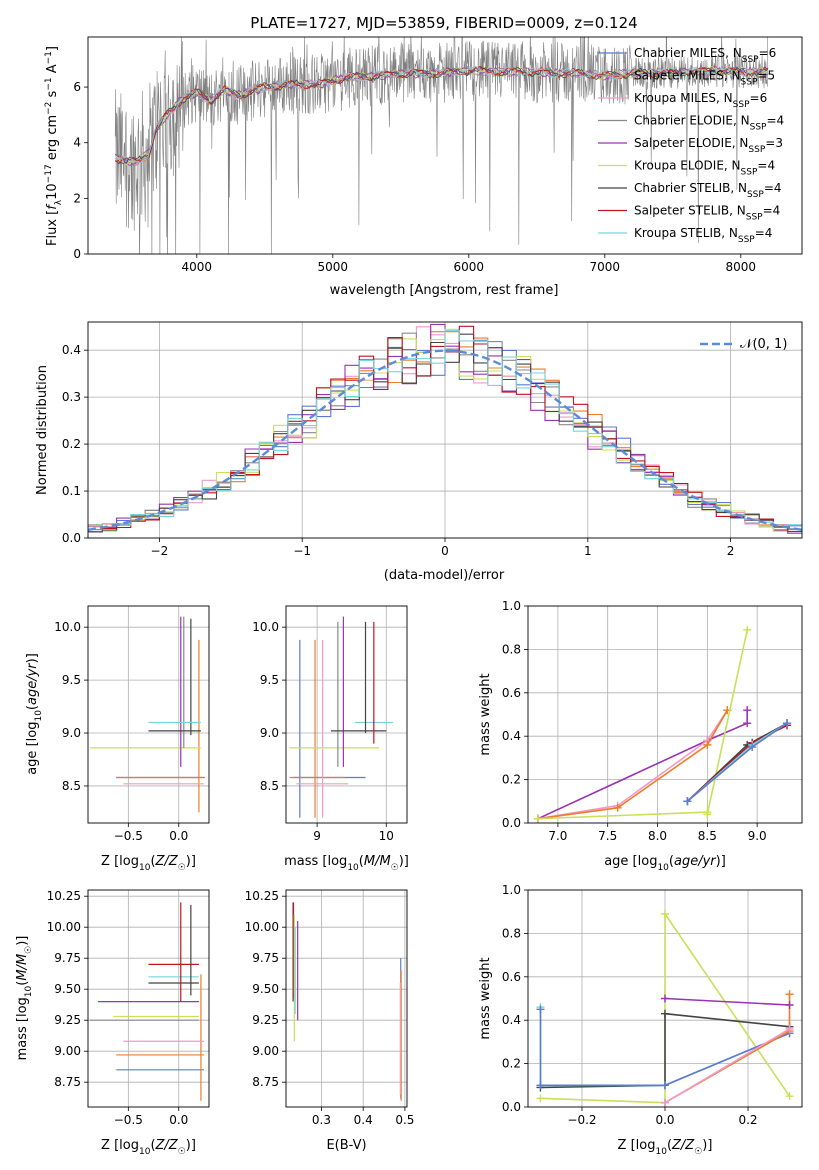 Image resolution: width=819 pixels, height=1170 pixels. What do you see at coordinates (363, 1120) in the screenshot?
I see `x-tick-label: 0.4` at bounding box center [363, 1120].